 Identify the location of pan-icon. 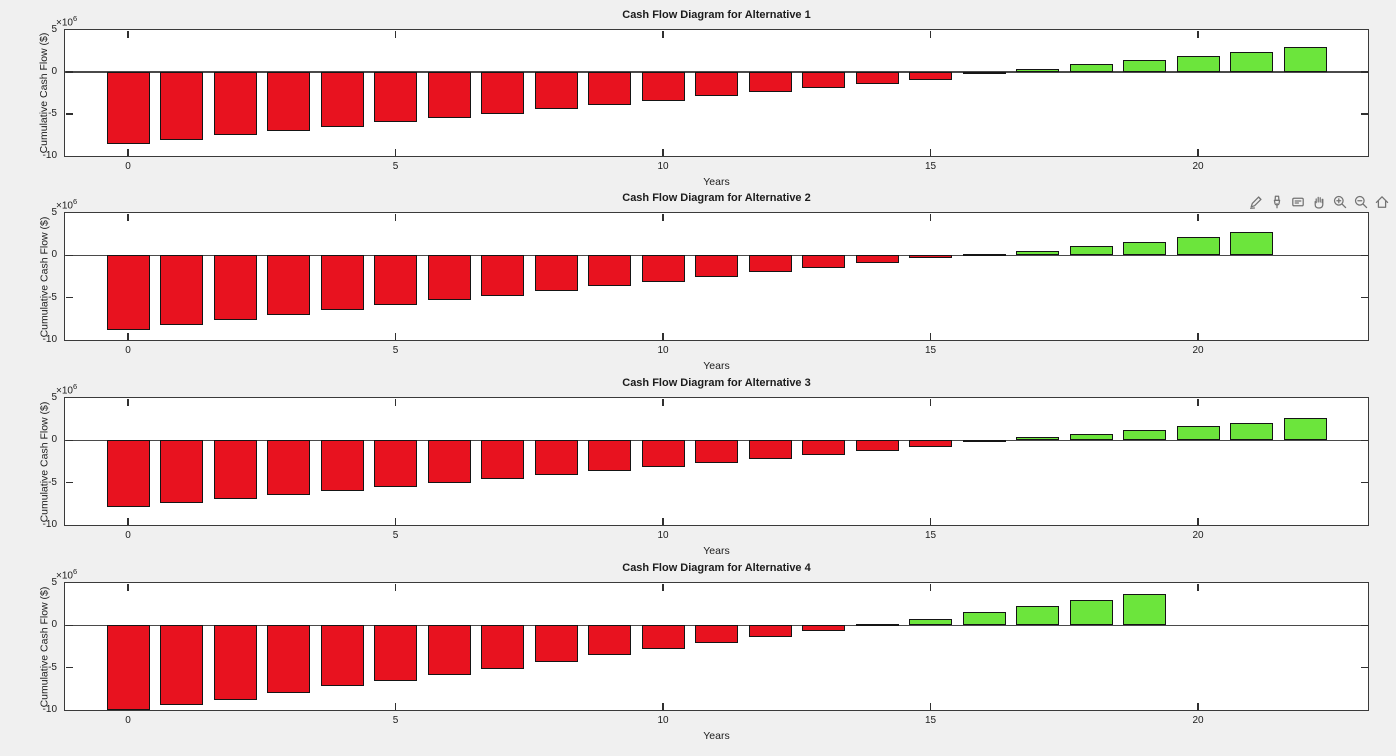
(1319, 202).